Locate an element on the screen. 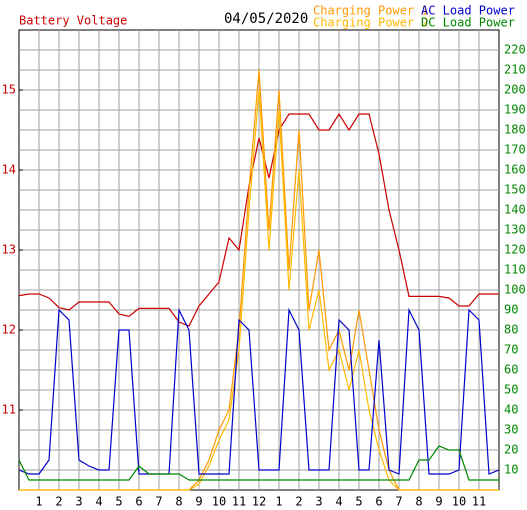 The width and height of the screenshot is (527, 510). y2-tick-label: 50 is located at coordinates (511, 390).